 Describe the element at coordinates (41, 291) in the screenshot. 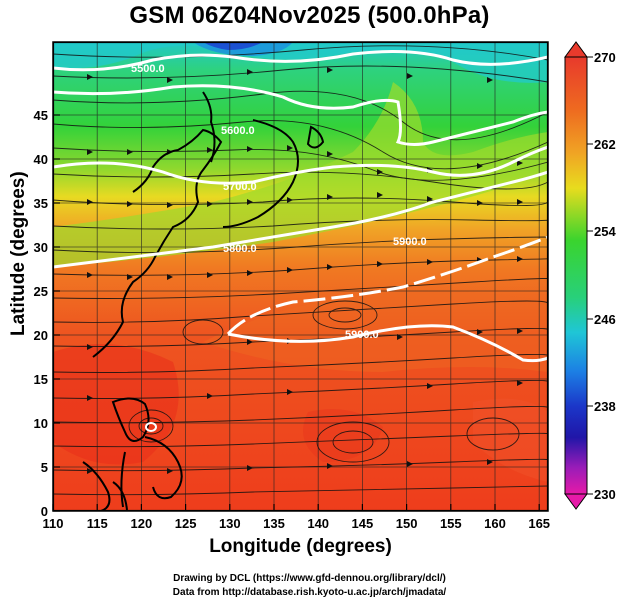

I see `y-tick-label: 25` at that location.